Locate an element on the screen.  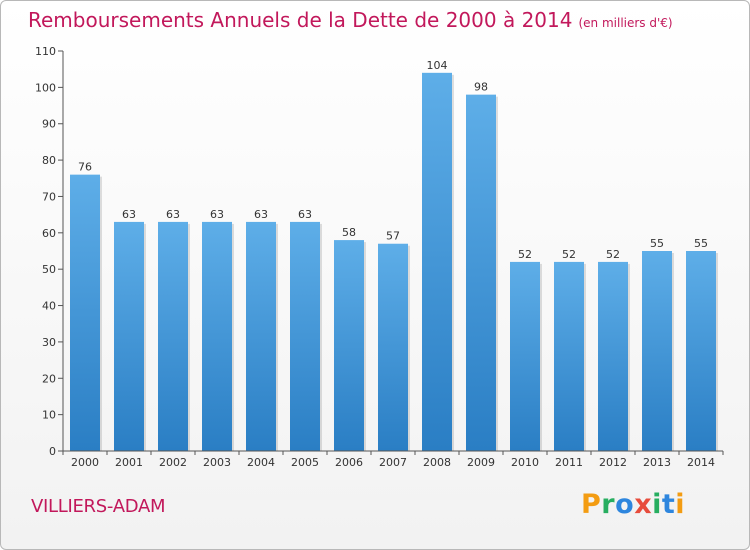
bar-value-label: 104 is located at coordinates (437, 65).